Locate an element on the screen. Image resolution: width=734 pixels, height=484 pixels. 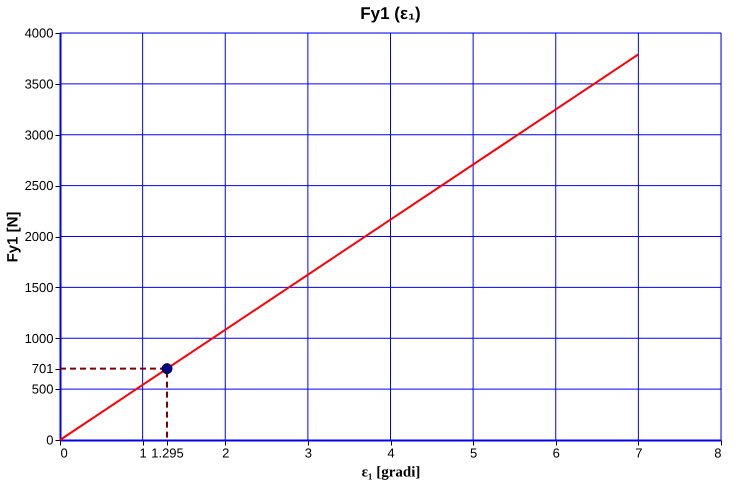
x-axis-title: ε₁ [gradi] is located at coordinates (391, 472).